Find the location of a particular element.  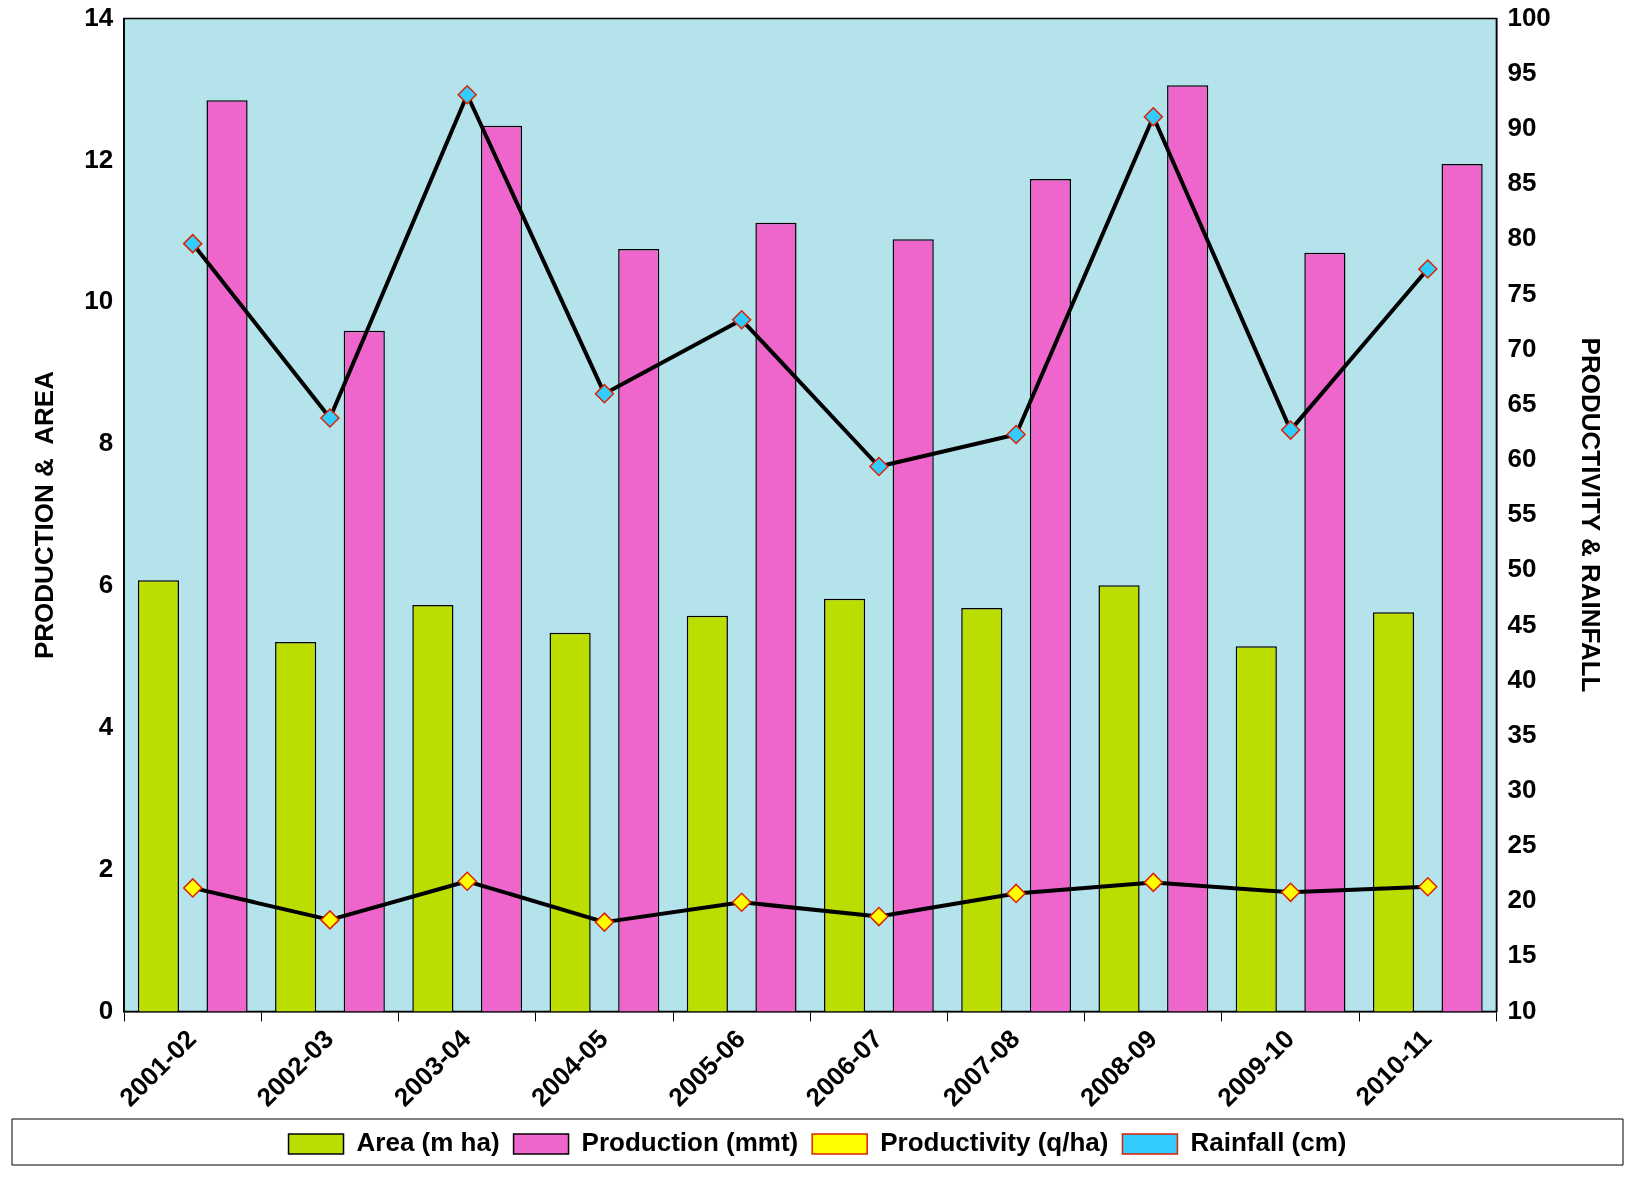

legend-label: Rainfall (cm) is located at coordinates (1268, 1142).